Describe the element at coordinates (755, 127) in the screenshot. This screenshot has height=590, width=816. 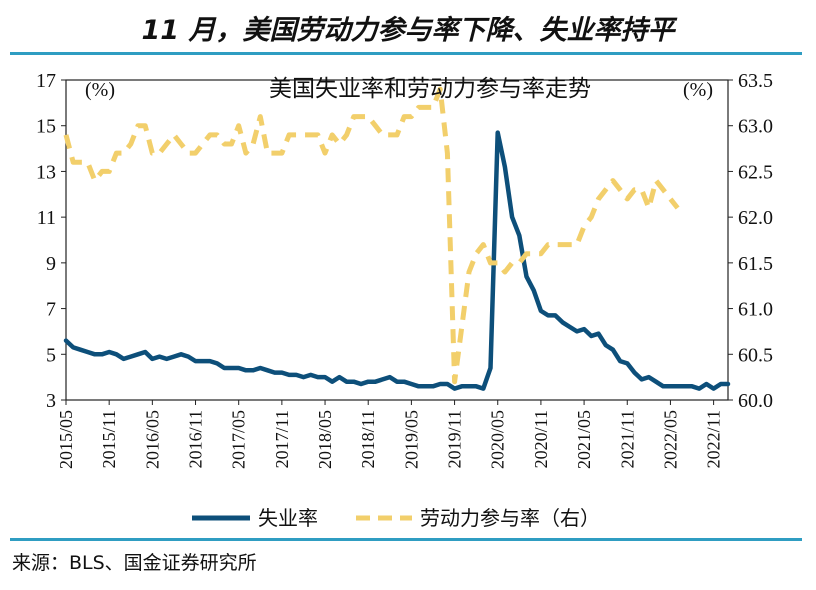
I see `right-tick-label: 63.0` at that location.